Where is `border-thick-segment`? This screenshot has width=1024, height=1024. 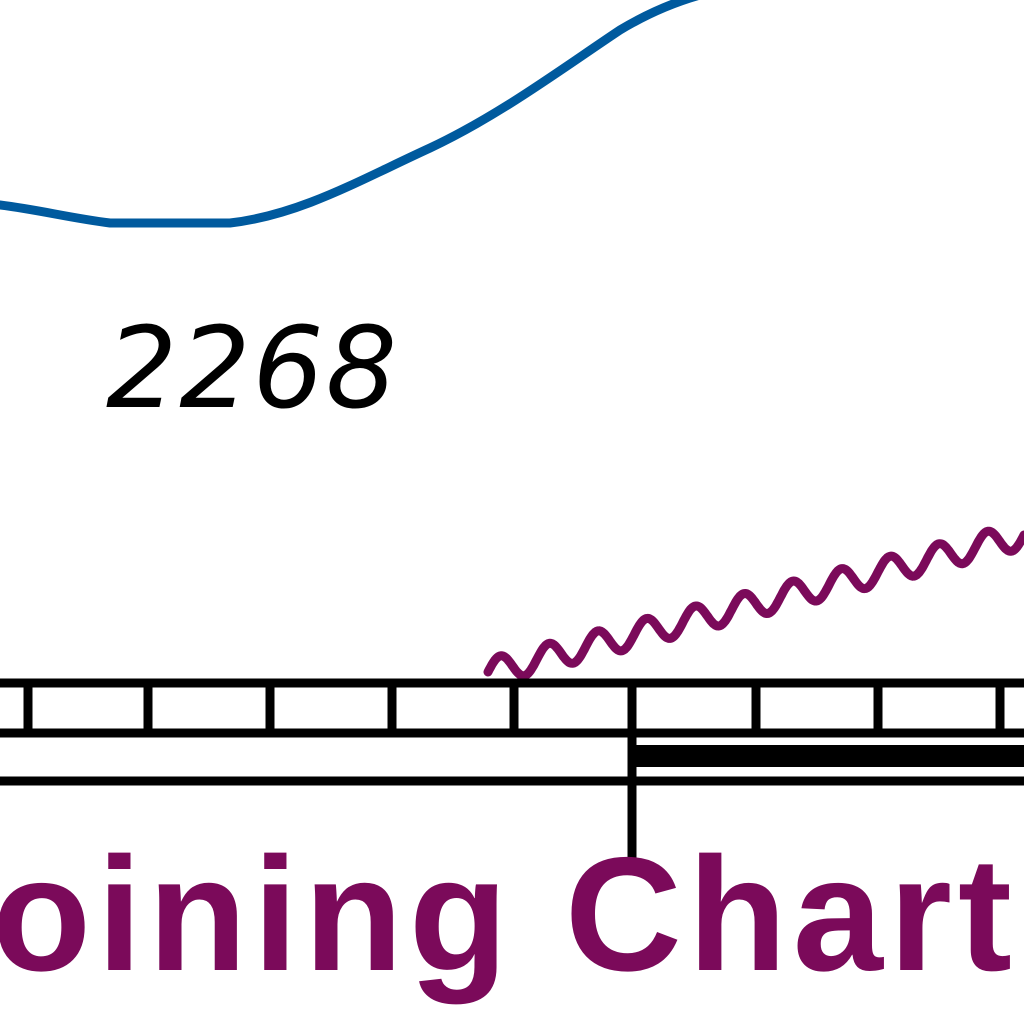
border-thick-segment is located at coordinates (828, 756).